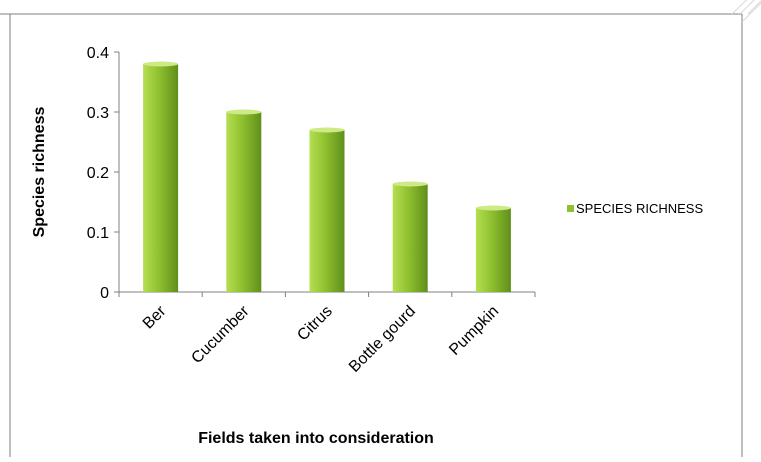 This screenshot has height=462, width=761. I want to click on y-axis-title: Species richness, so click(39, 172).